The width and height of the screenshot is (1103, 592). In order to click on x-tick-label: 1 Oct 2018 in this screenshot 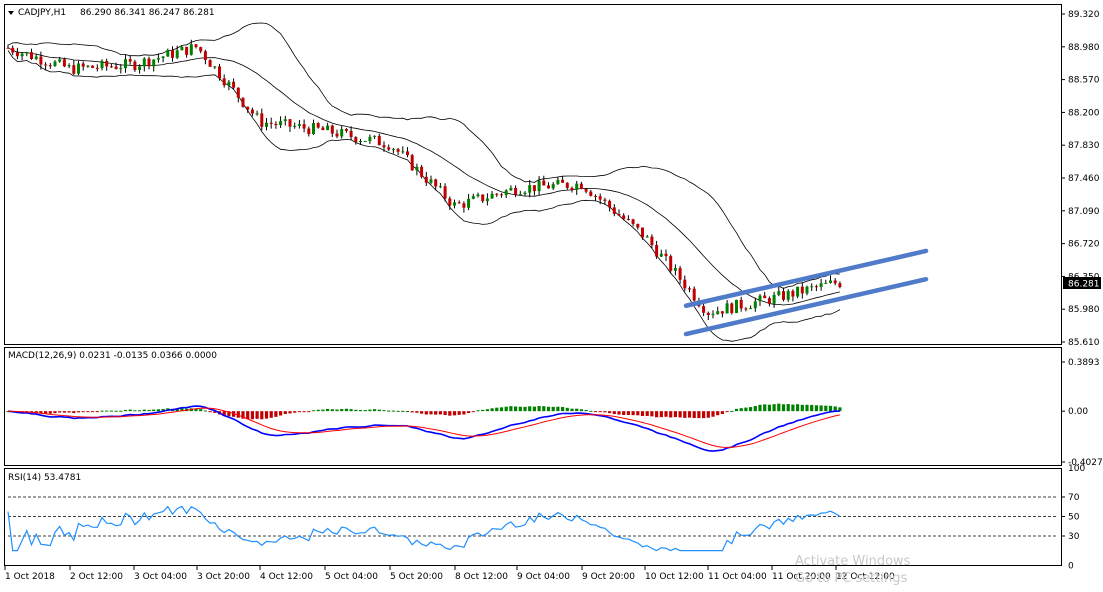, I will do `click(30, 577)`.